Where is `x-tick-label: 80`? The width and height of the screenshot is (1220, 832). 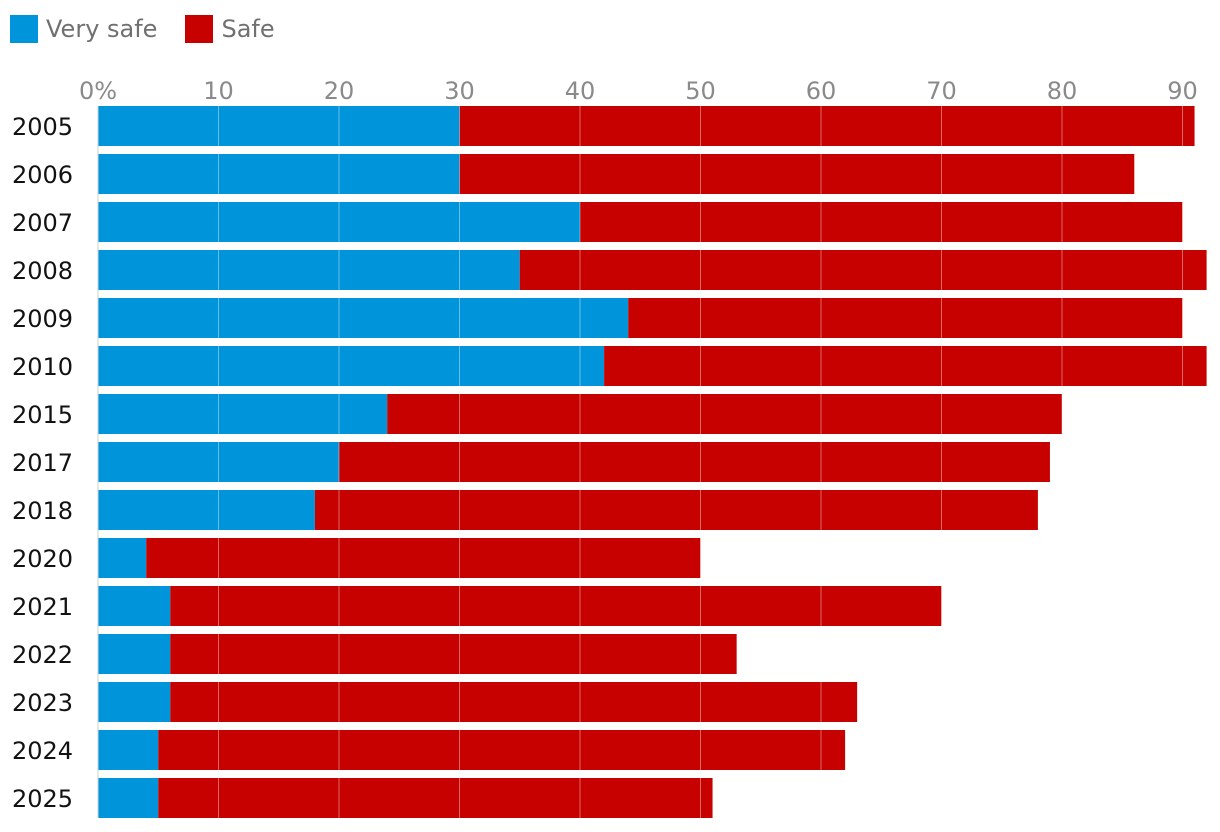
x-tick-label: 80 is located at coordinates (1062, 91).